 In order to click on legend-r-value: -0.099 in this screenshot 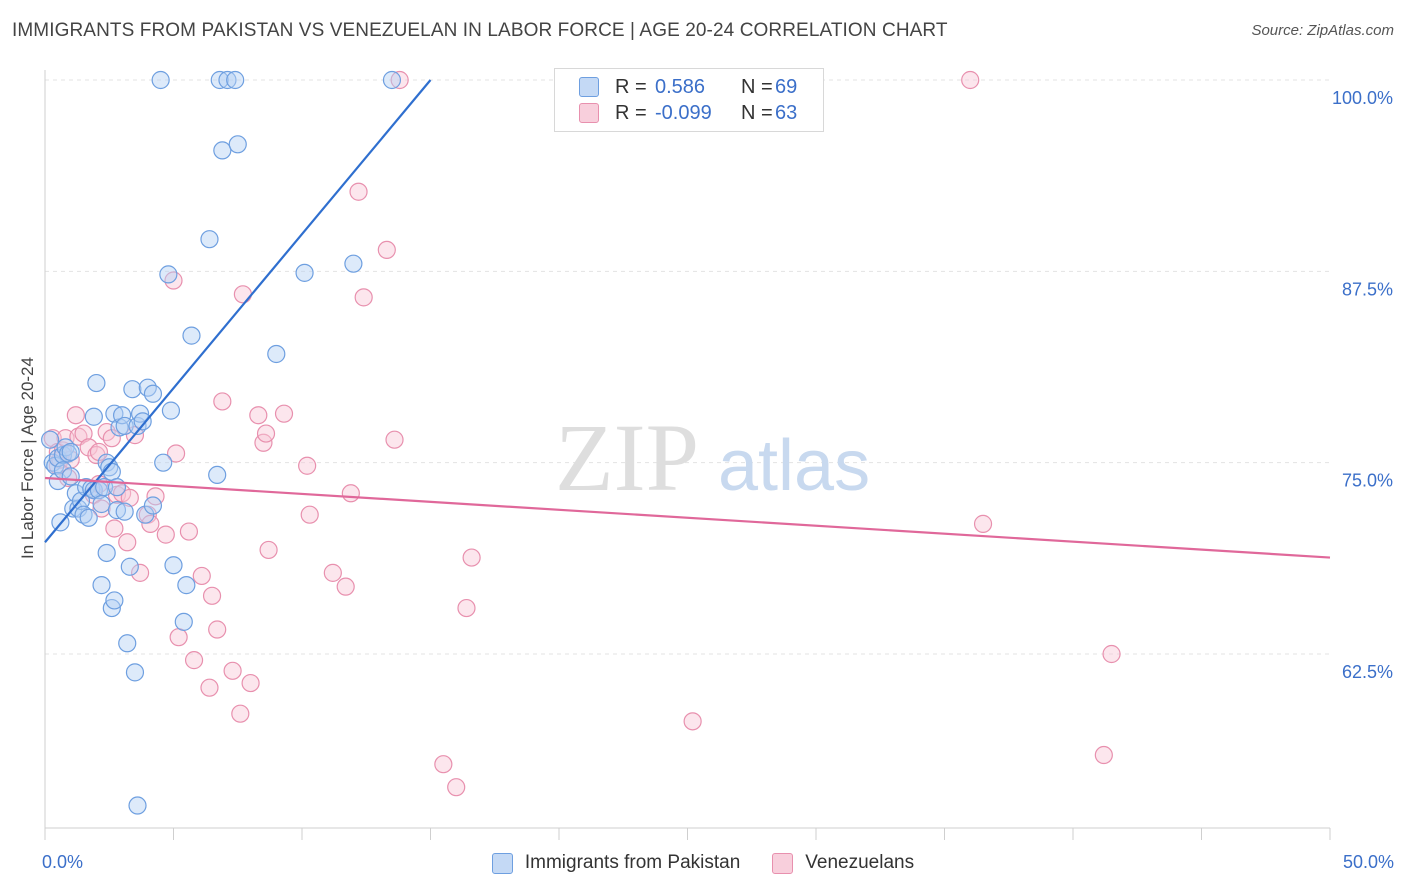, I will do `click(683, 112)`.